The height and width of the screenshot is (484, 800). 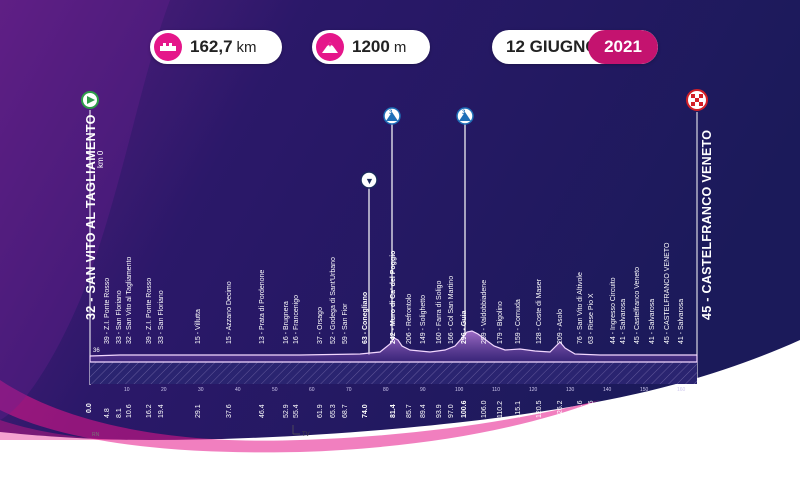 What do you see at coordinates (519, 409) in the screenshot?
I see `town-km: 115.1` at bounding box center [519, 409].